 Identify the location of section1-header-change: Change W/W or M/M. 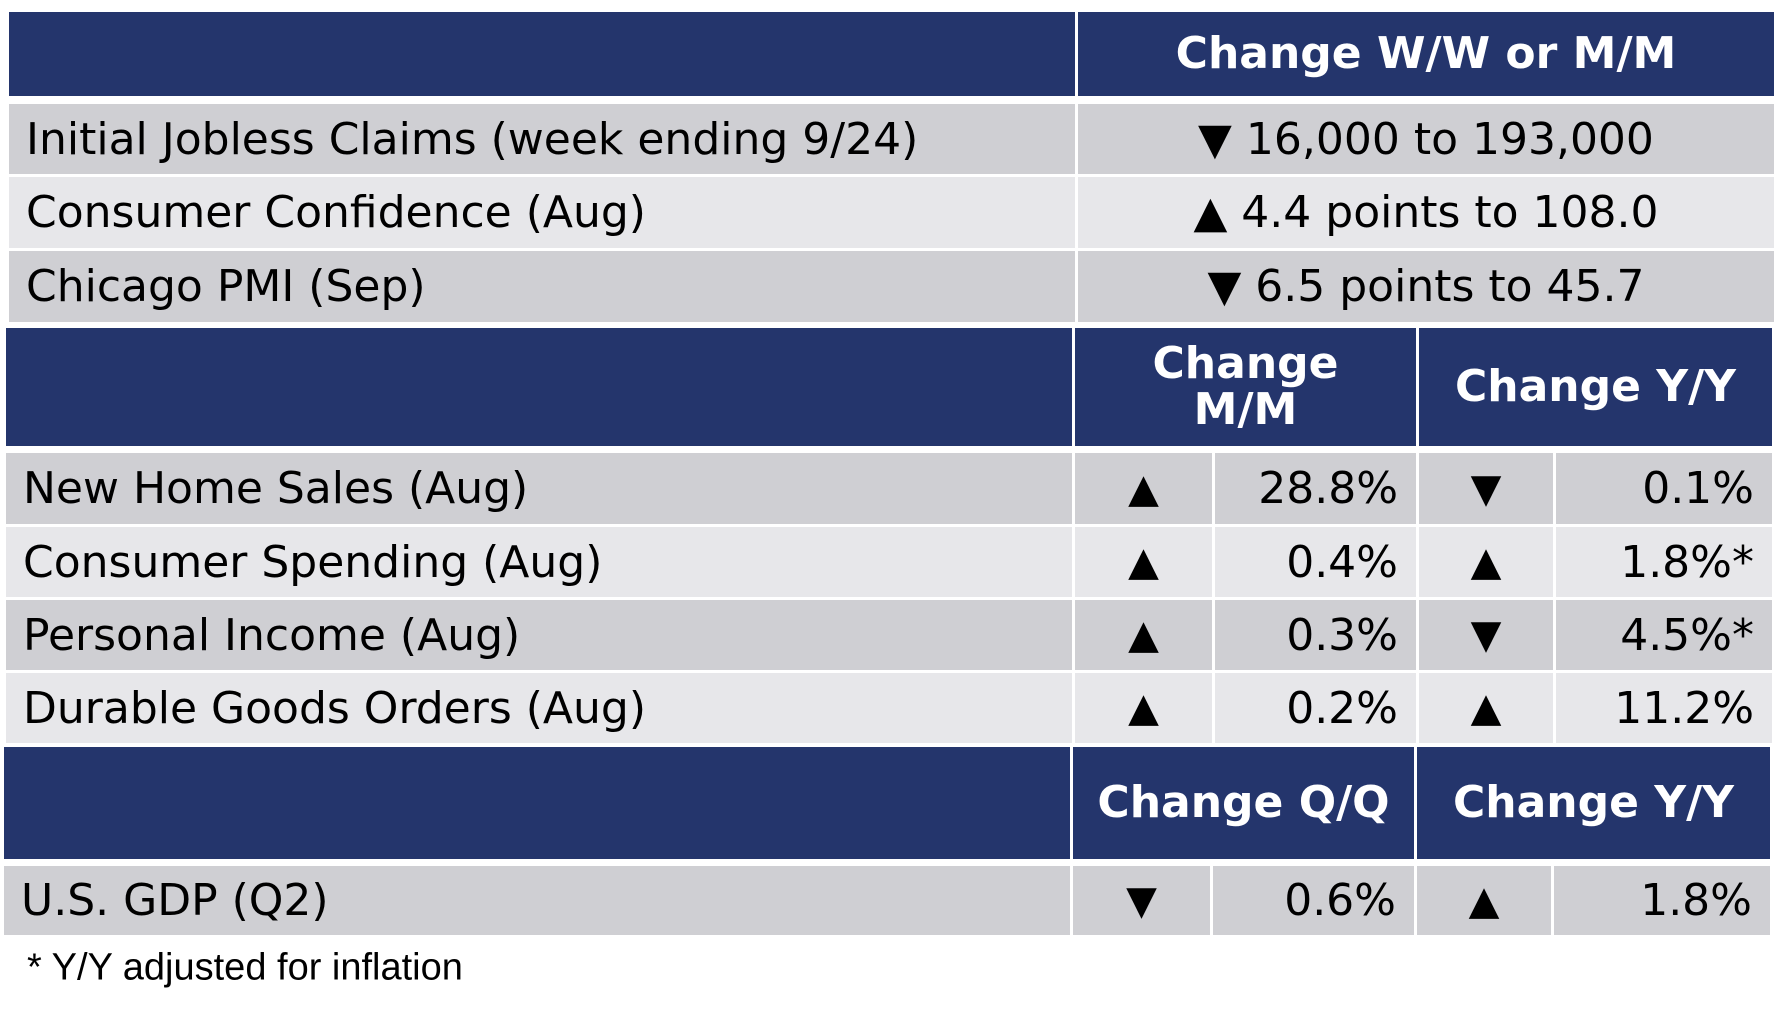
(1426, 54).